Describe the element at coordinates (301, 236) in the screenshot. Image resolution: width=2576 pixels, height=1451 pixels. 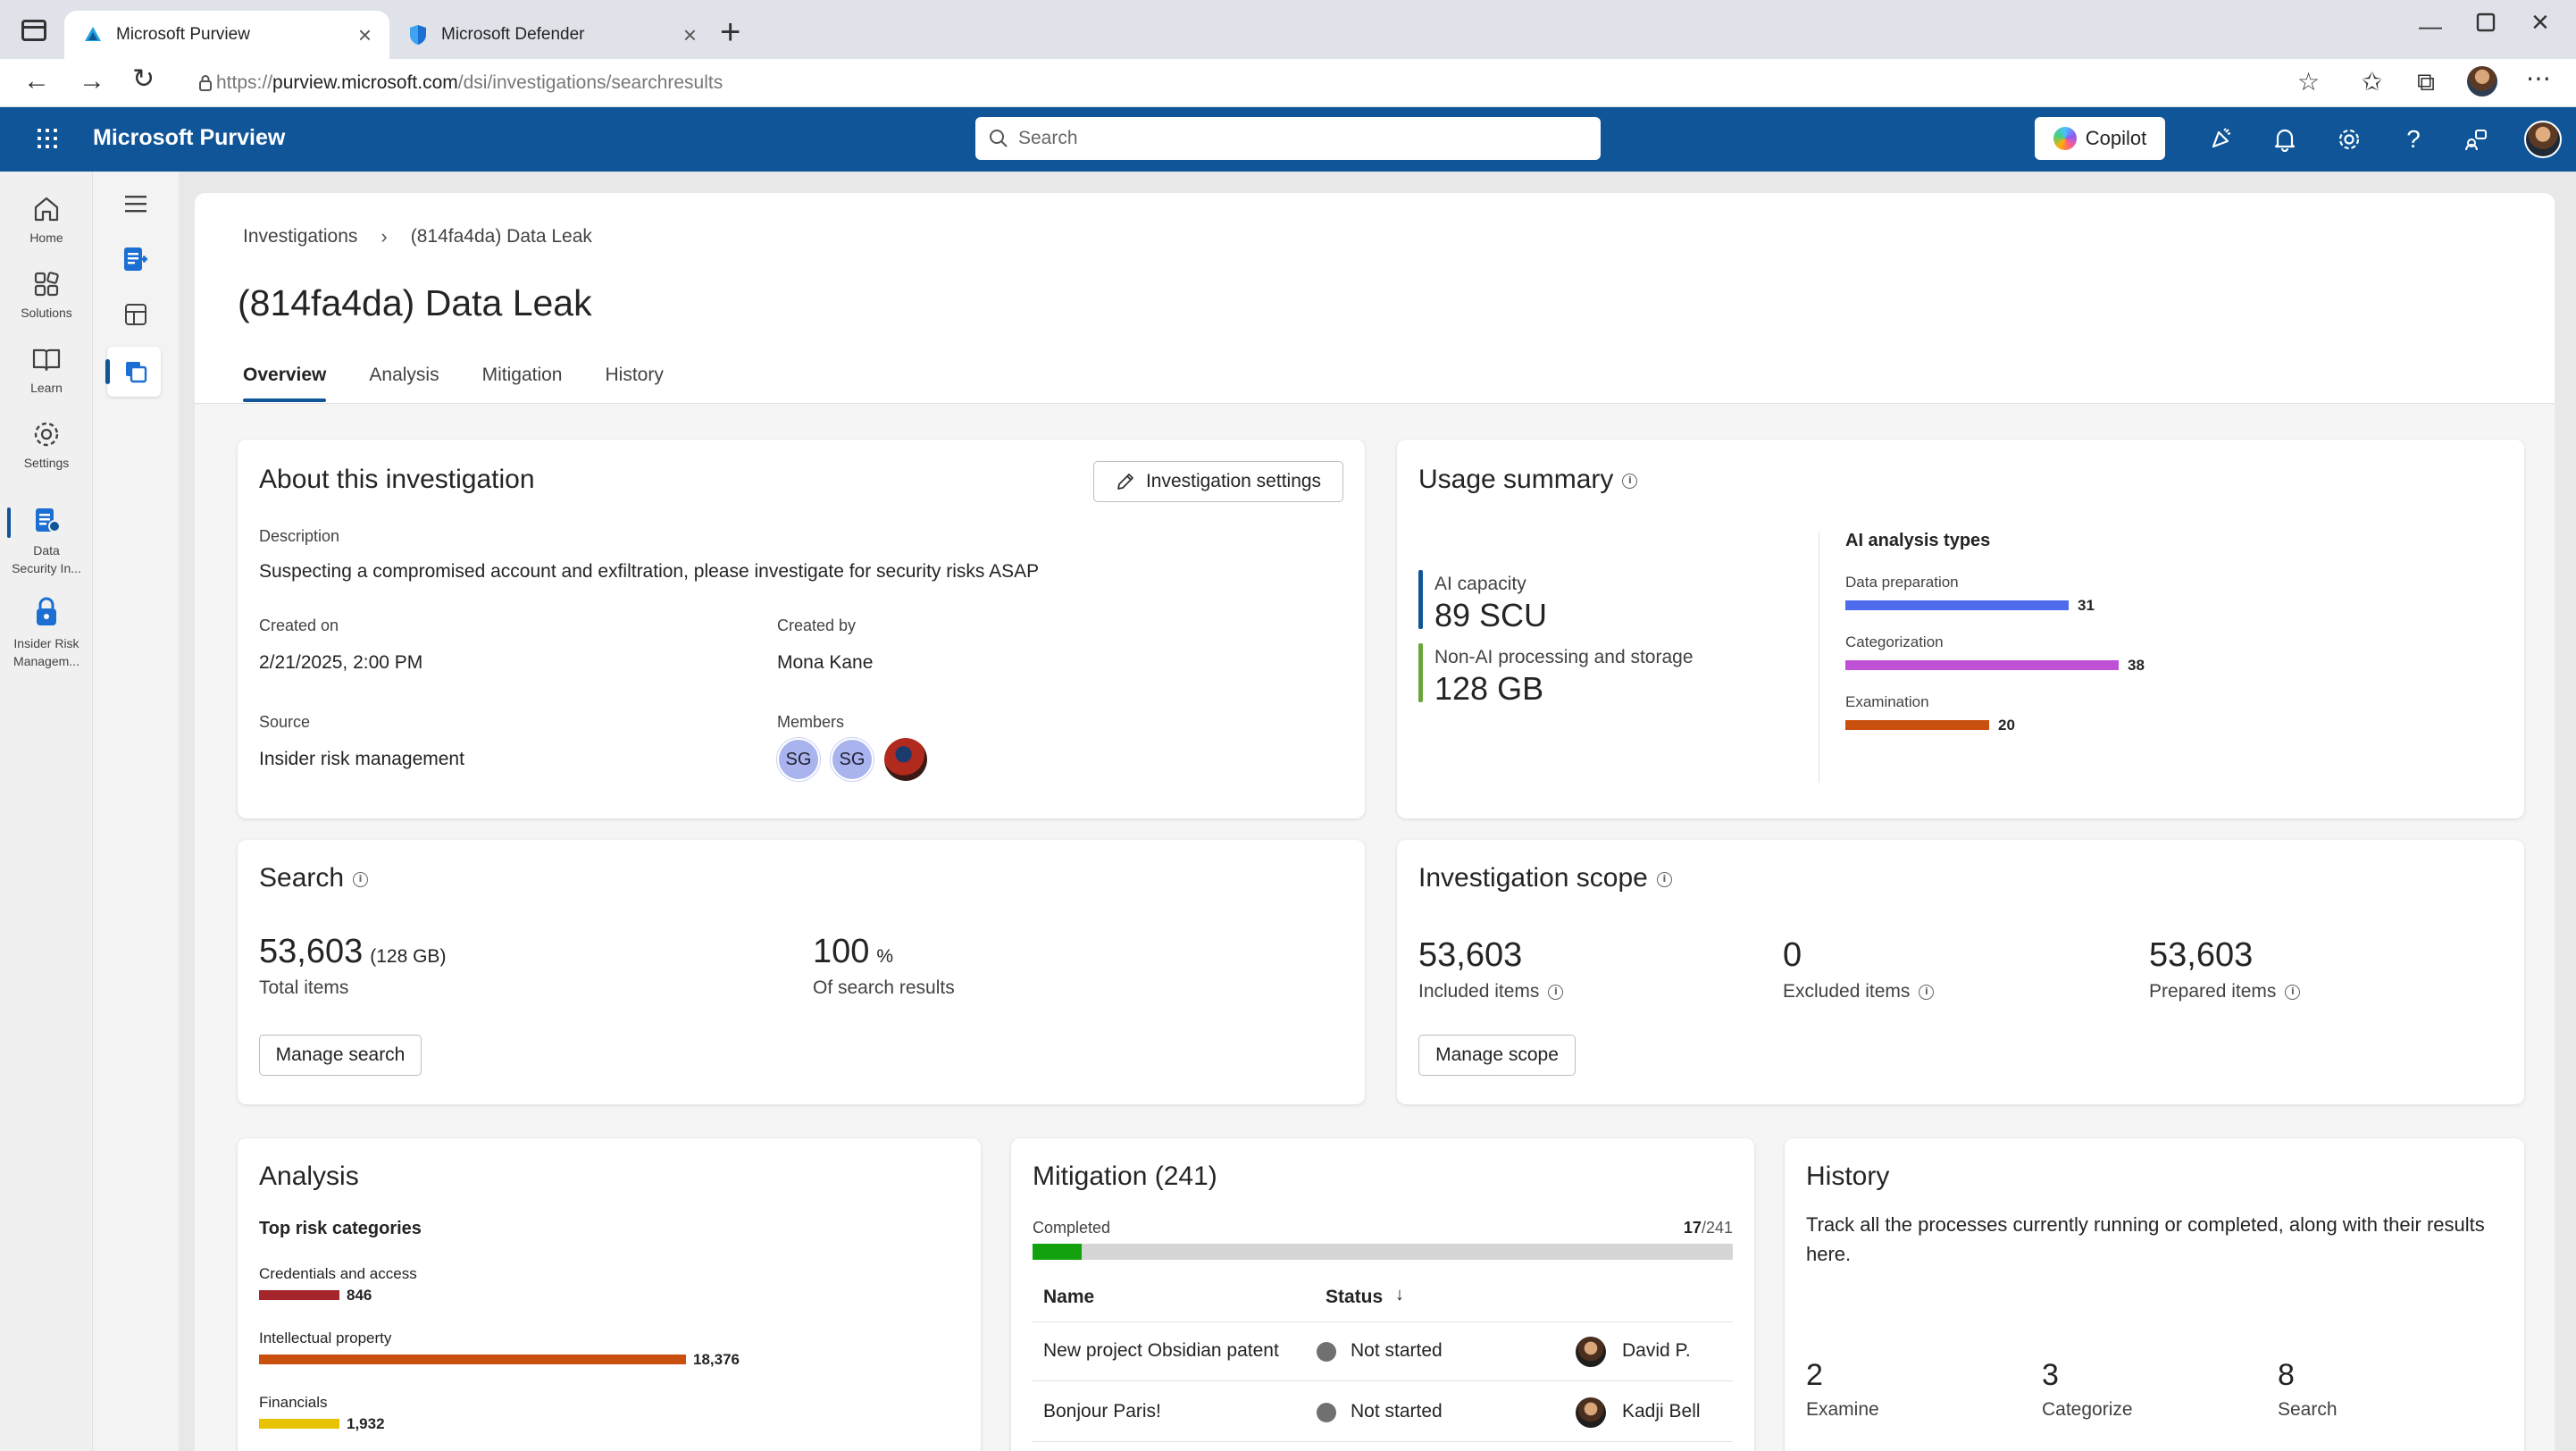
I see `breadcrumb-investigations-link: Investigations` at that location.